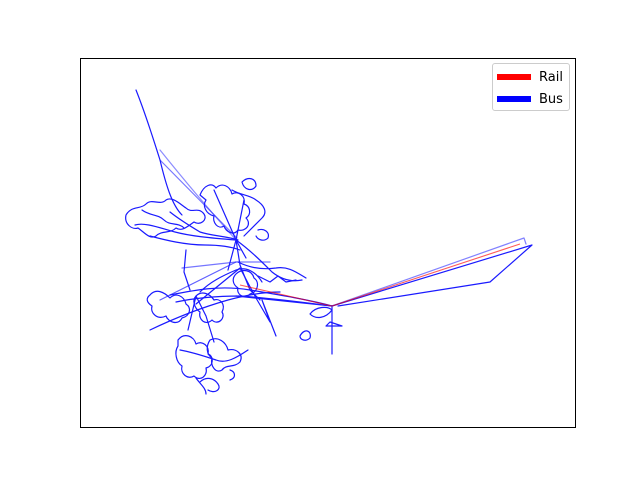 Image resolution: width=640 pixels, height=480 pixels. I want to click on bus-swatch, so click(514, 99).